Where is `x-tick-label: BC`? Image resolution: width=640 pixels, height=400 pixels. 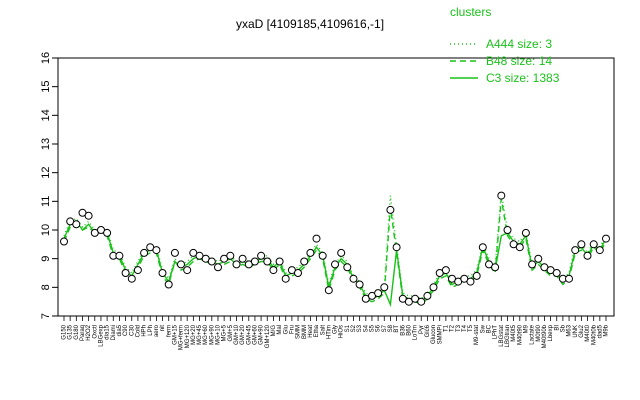 x-tick-label: BC is located at coordinates (490, 328).